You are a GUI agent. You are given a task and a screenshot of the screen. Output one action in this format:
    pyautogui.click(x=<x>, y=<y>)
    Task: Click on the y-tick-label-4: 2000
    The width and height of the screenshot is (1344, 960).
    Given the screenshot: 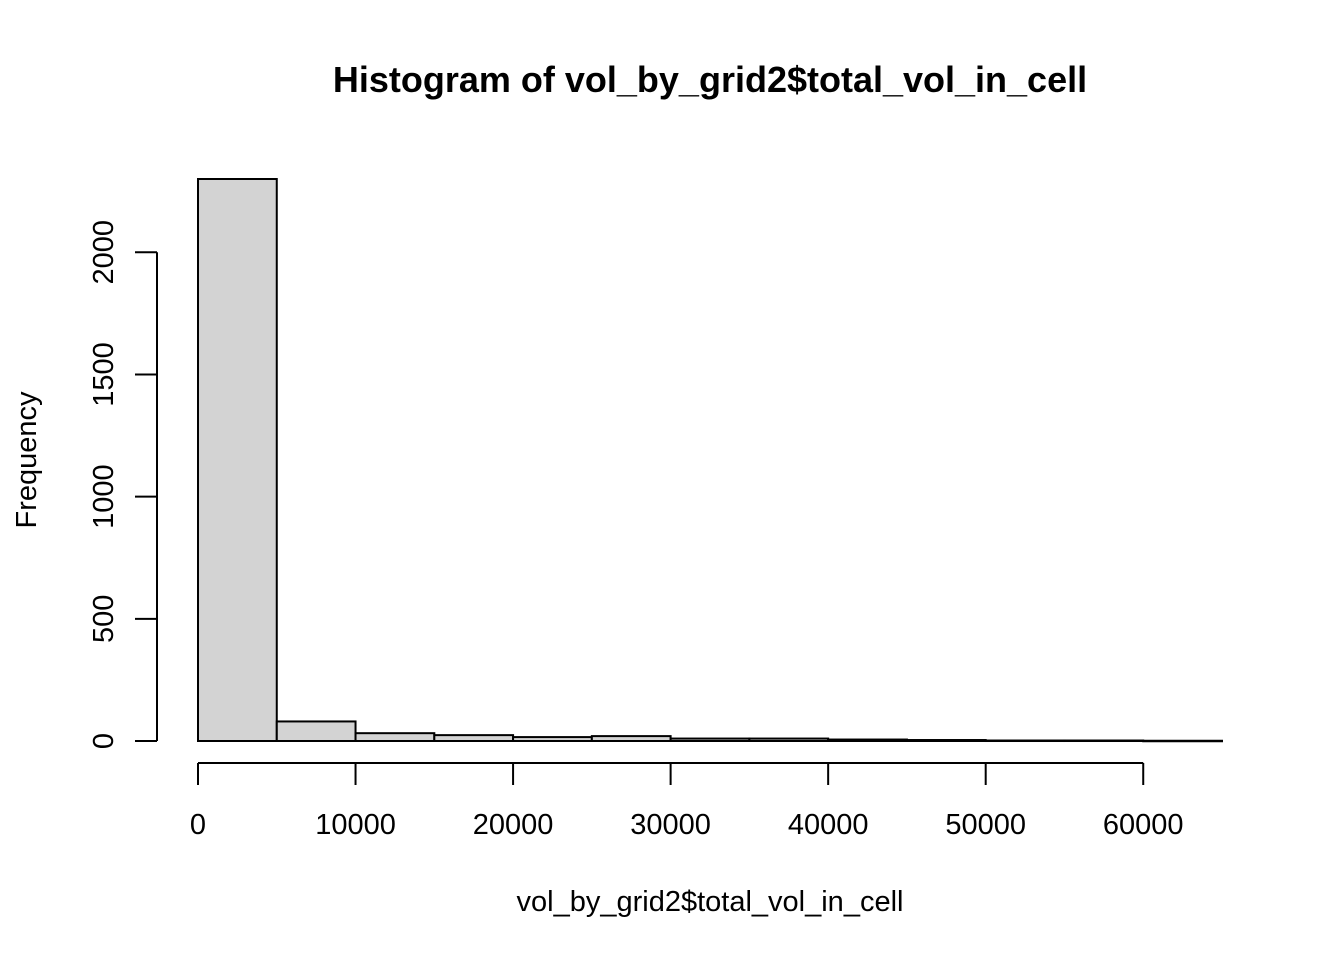 What is the action you would take?
    pyautogui.click(x=104, y=252)
    